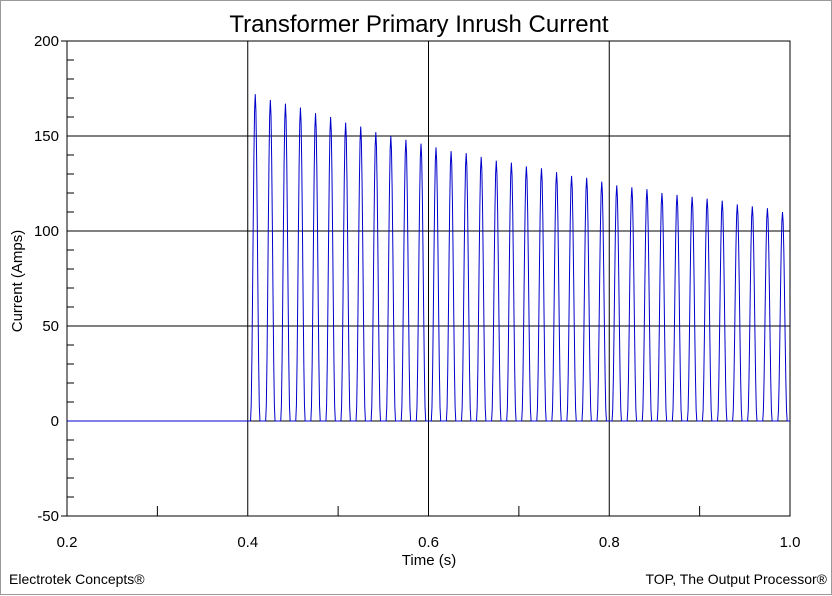 The height and width of the screenshot is (596, 832). What do you see at coordinates (17, 281) in the screenshot?
I see `y-axis-label: Current (Amps)` at bounding box center [17, 281].